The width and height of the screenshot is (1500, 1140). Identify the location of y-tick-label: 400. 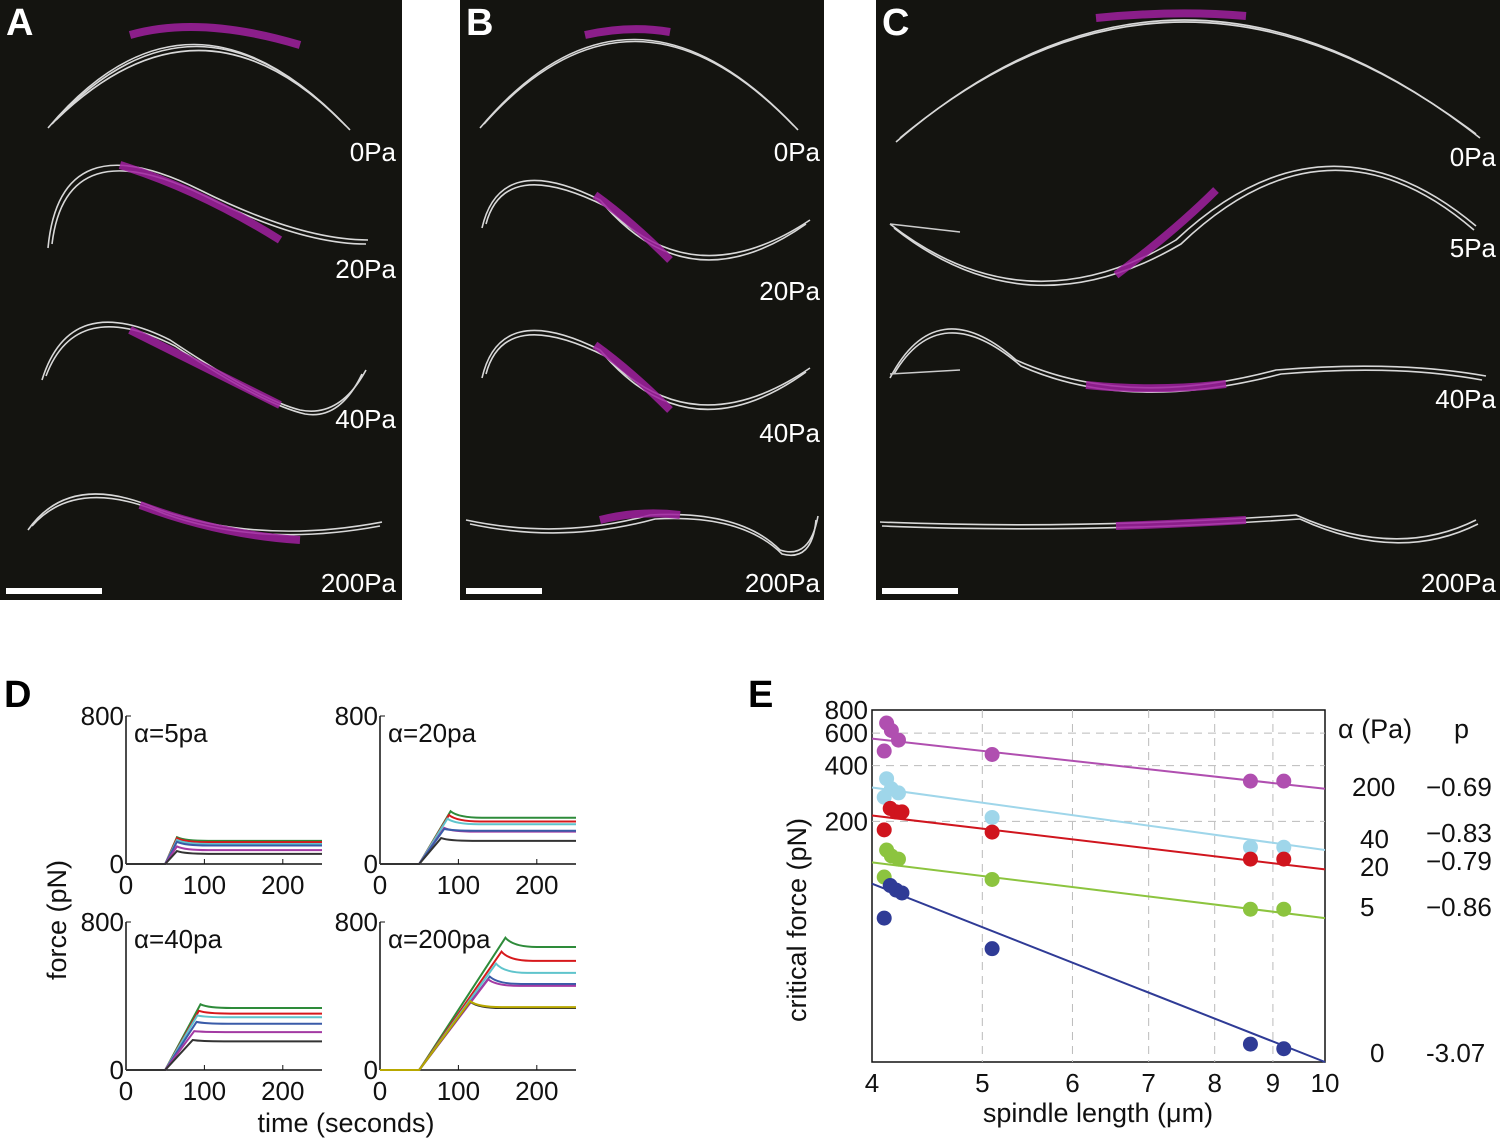
(846, 766).